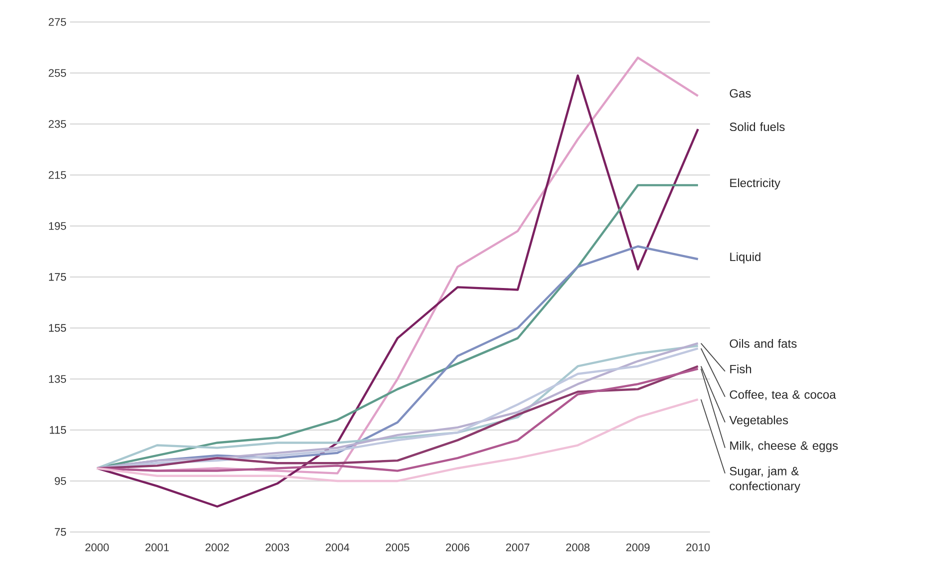 This screenshot has width=927, height=577. I want to click on y-tick-label: 75, so click(60, 532).